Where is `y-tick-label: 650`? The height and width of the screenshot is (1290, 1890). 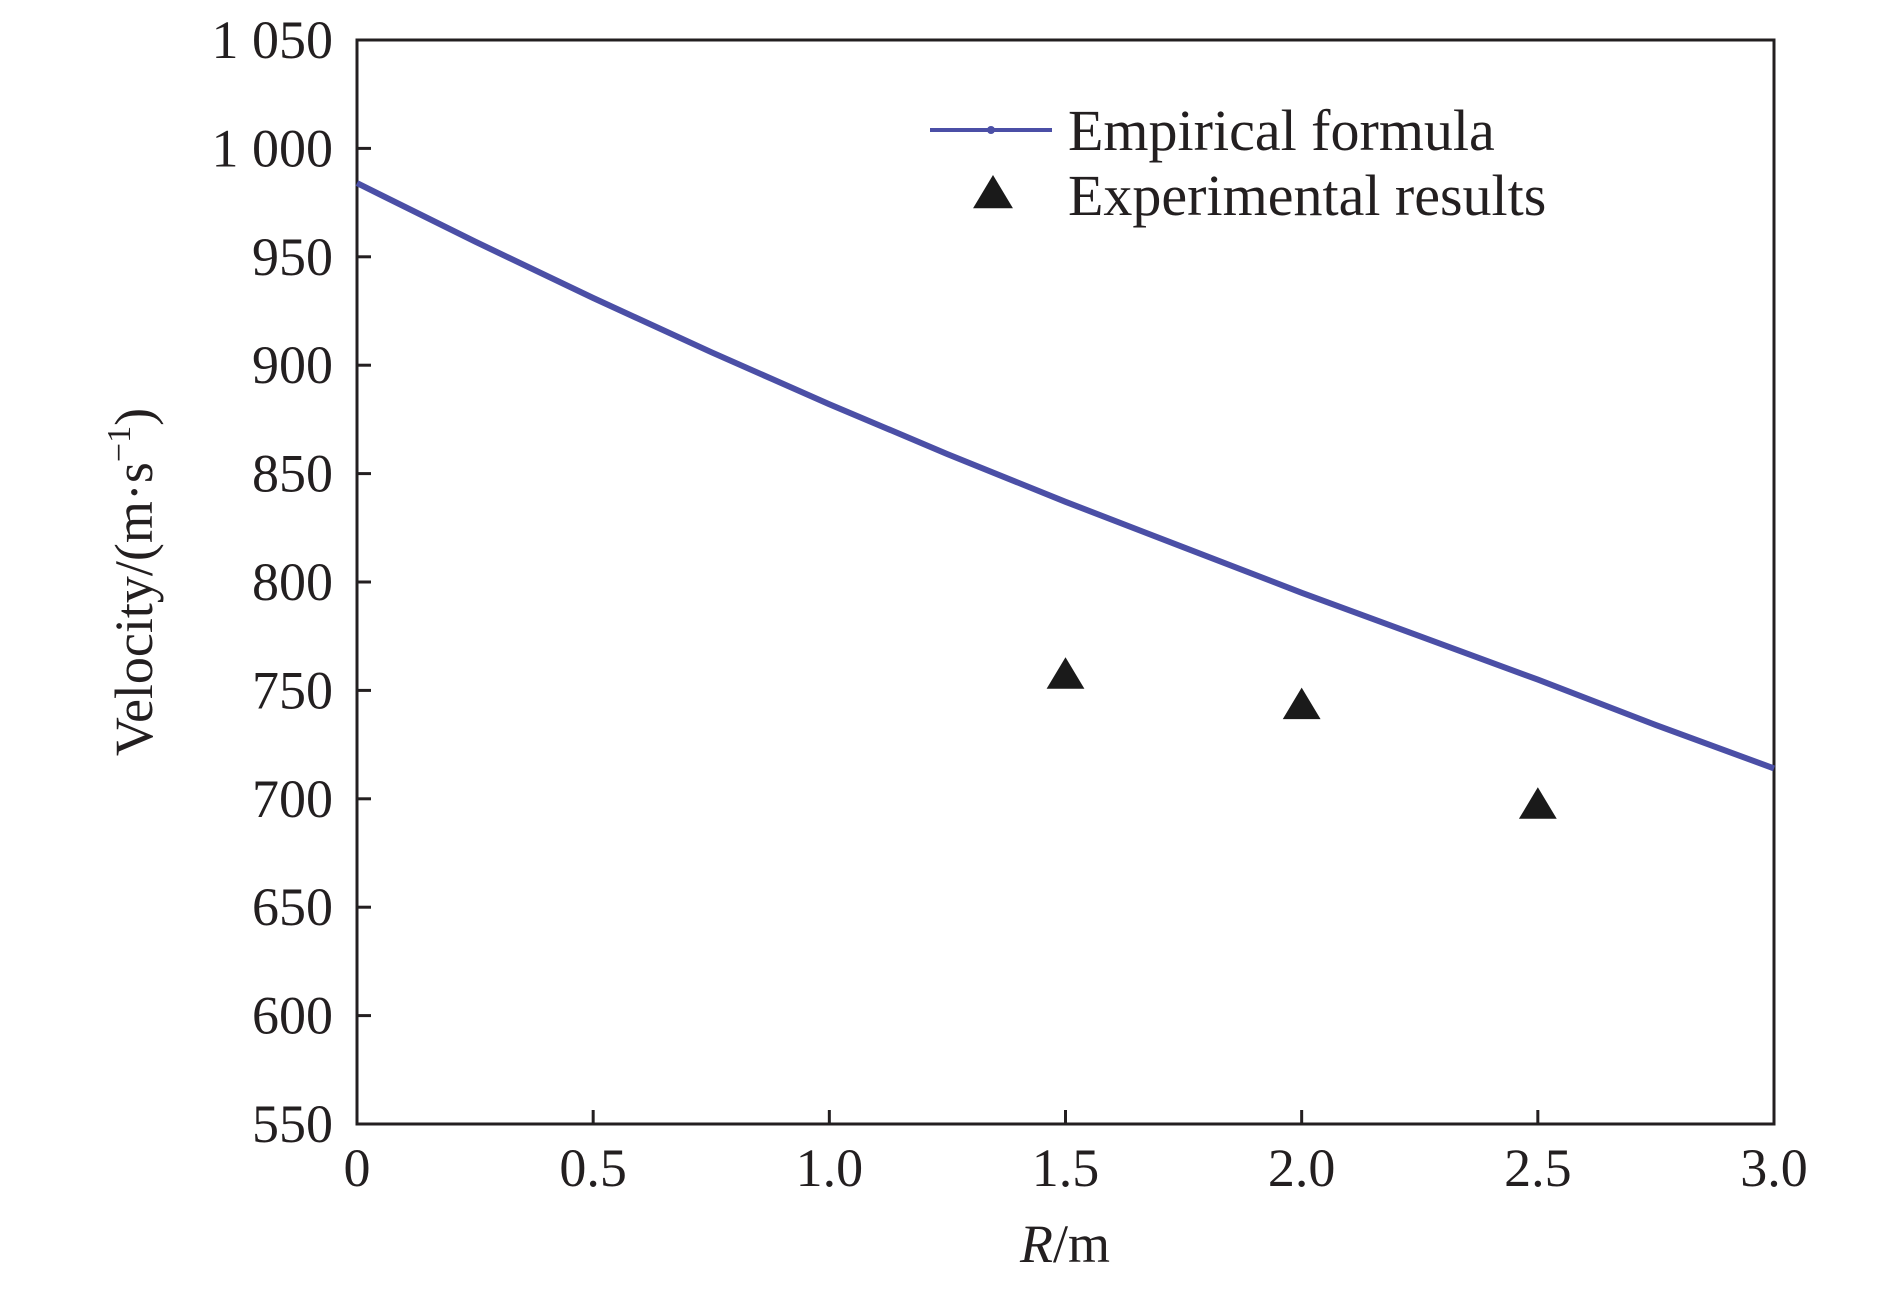
y-tick-label: 650 is located at coordinates (292, 907).